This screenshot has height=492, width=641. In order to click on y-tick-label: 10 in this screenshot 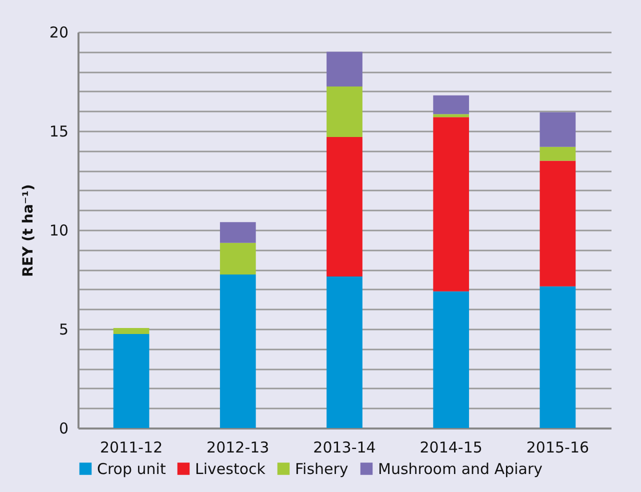, I will do `click(58, 231)`.